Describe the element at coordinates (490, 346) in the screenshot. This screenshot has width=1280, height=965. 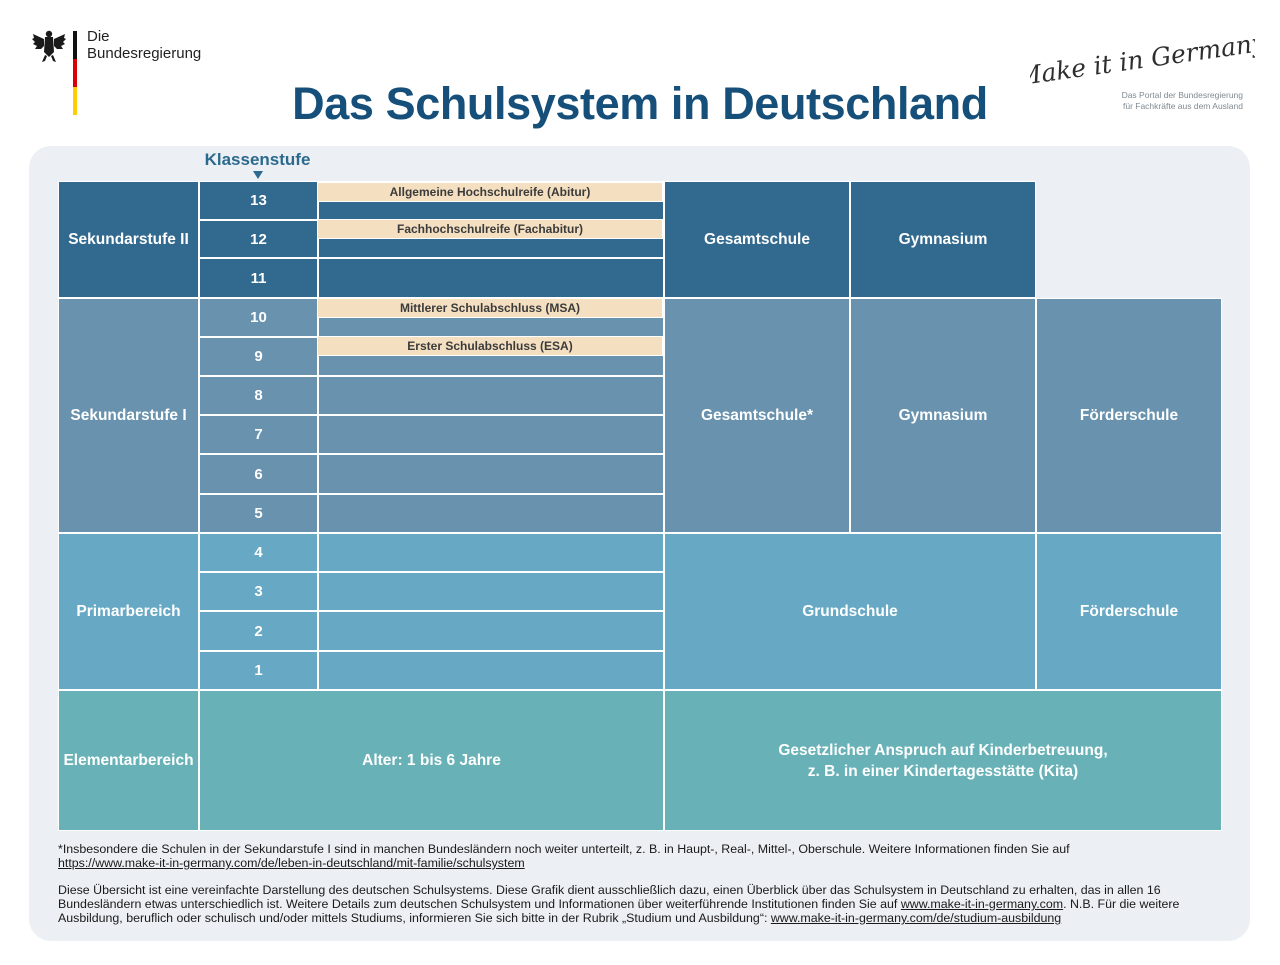
I see `degree-esa: Erster Schulabschluss (ESA)` at that location.